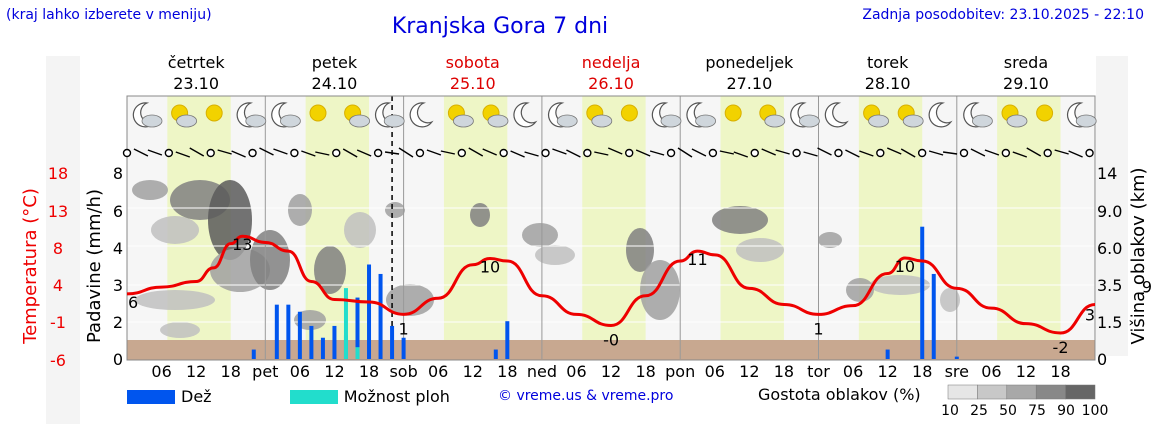 This screenshot has height=443, width=1152. Describe the element at coordinates (109, 15) in the screenshot. I see `location-menu-hint: (kraj lahko izberete v meniju)` at that location.